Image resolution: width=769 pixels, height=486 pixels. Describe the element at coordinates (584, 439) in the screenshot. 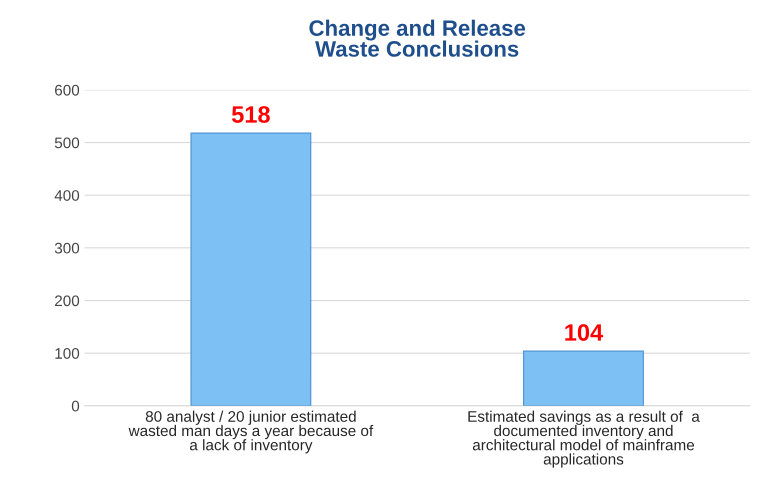

I see `x-tick-label: Estimated savings as a result of a documented inventory and architectural model of mainframe applications` at that location.